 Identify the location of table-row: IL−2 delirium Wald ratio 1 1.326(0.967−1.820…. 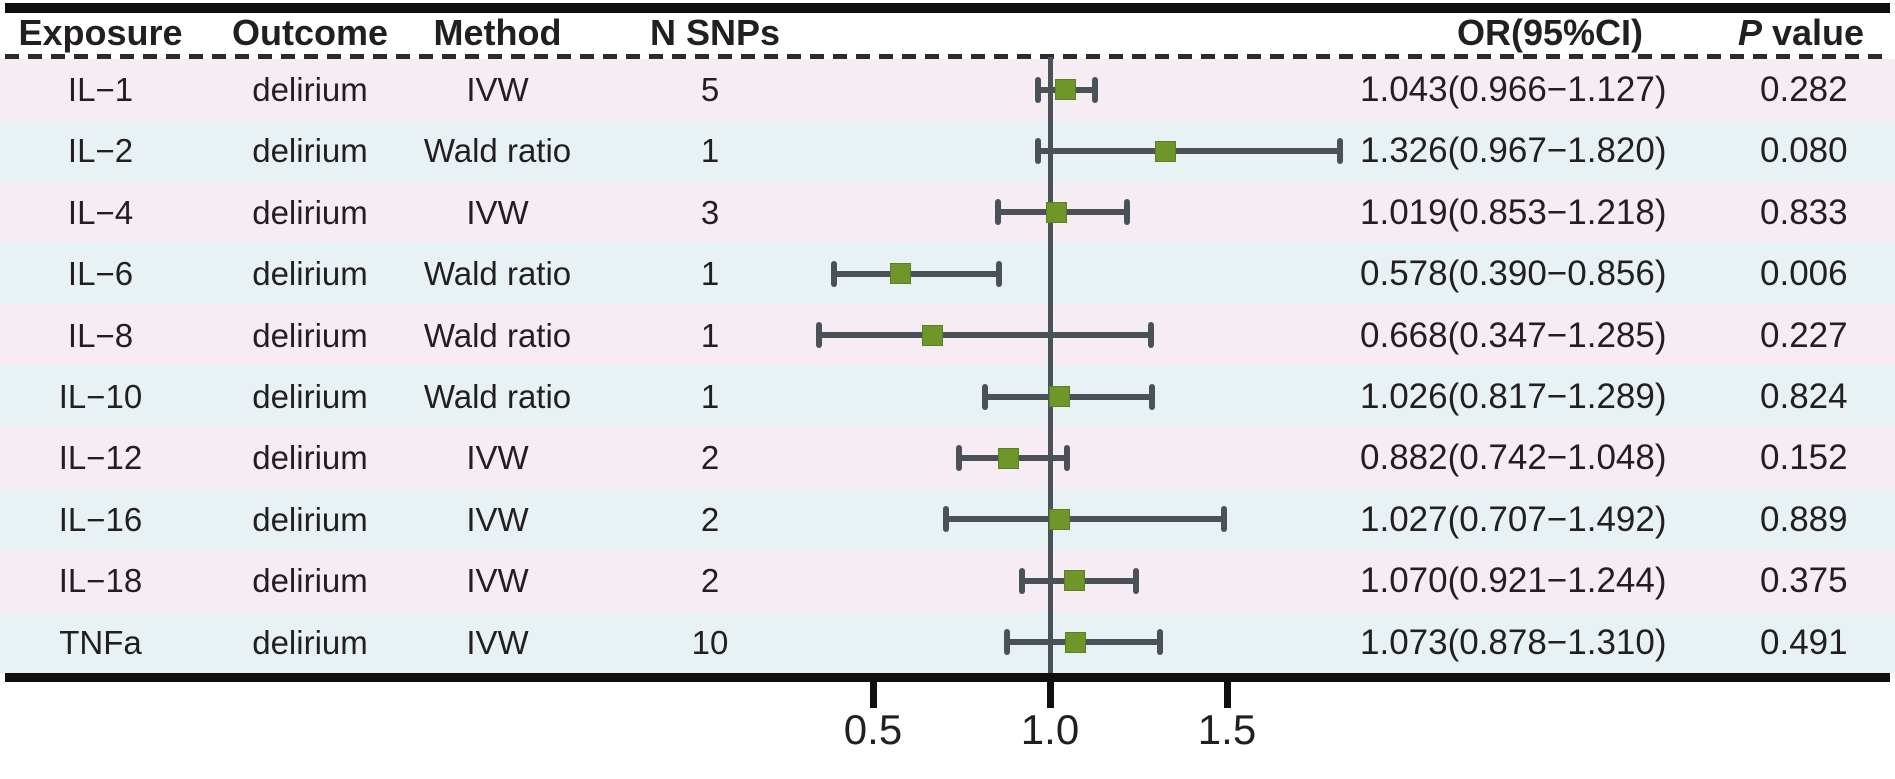
(947, 151).